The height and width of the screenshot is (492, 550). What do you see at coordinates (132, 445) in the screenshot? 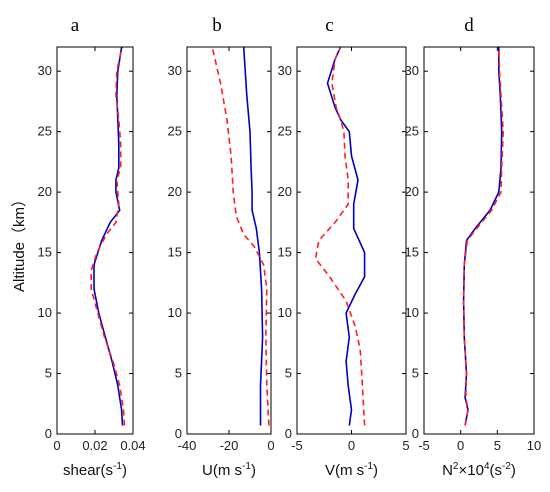
I see `x-tick-label: 0.04` at bounding box center [132, 445].